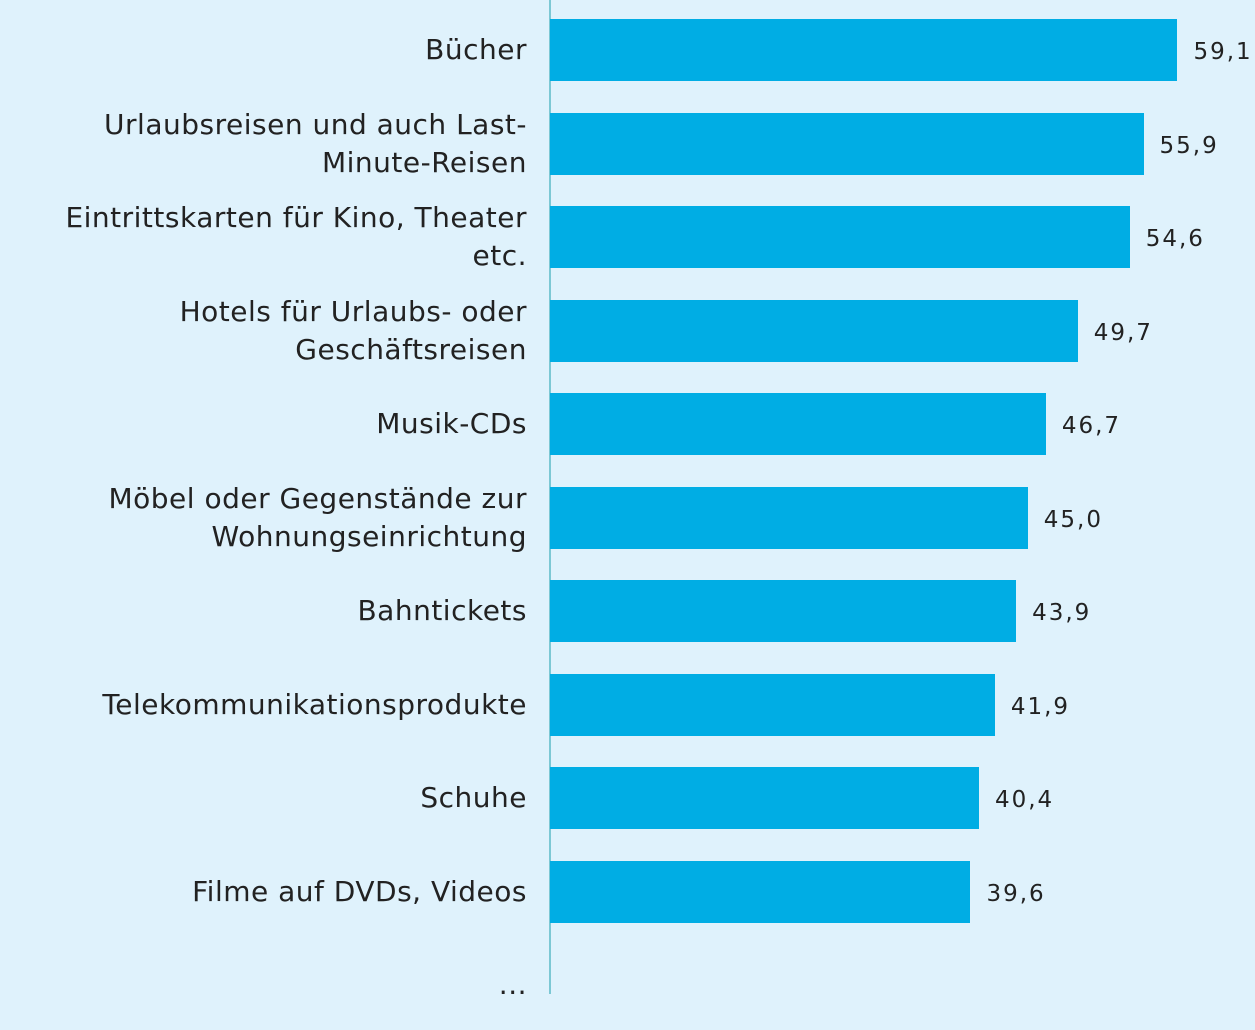 This screenshot has height=1030, width=1255. Describe the element at coordinates (1175, 239) in the screenshot. I see `value-label: 54,6` at that location.